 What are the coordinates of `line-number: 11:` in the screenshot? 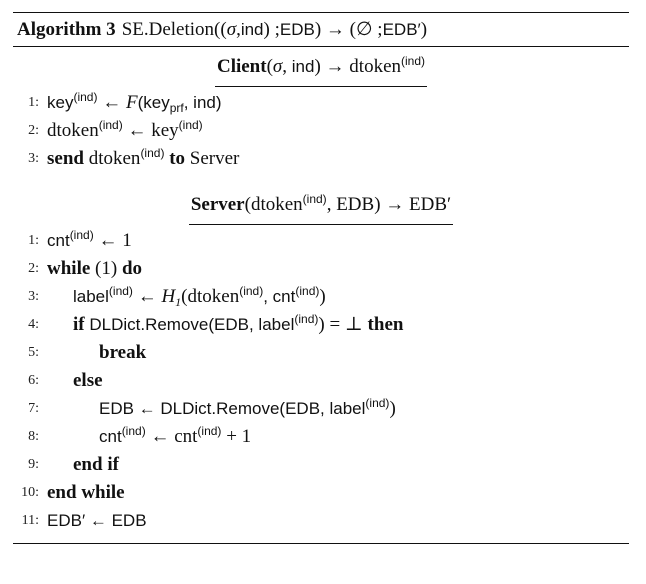 It's located at (30, 520).